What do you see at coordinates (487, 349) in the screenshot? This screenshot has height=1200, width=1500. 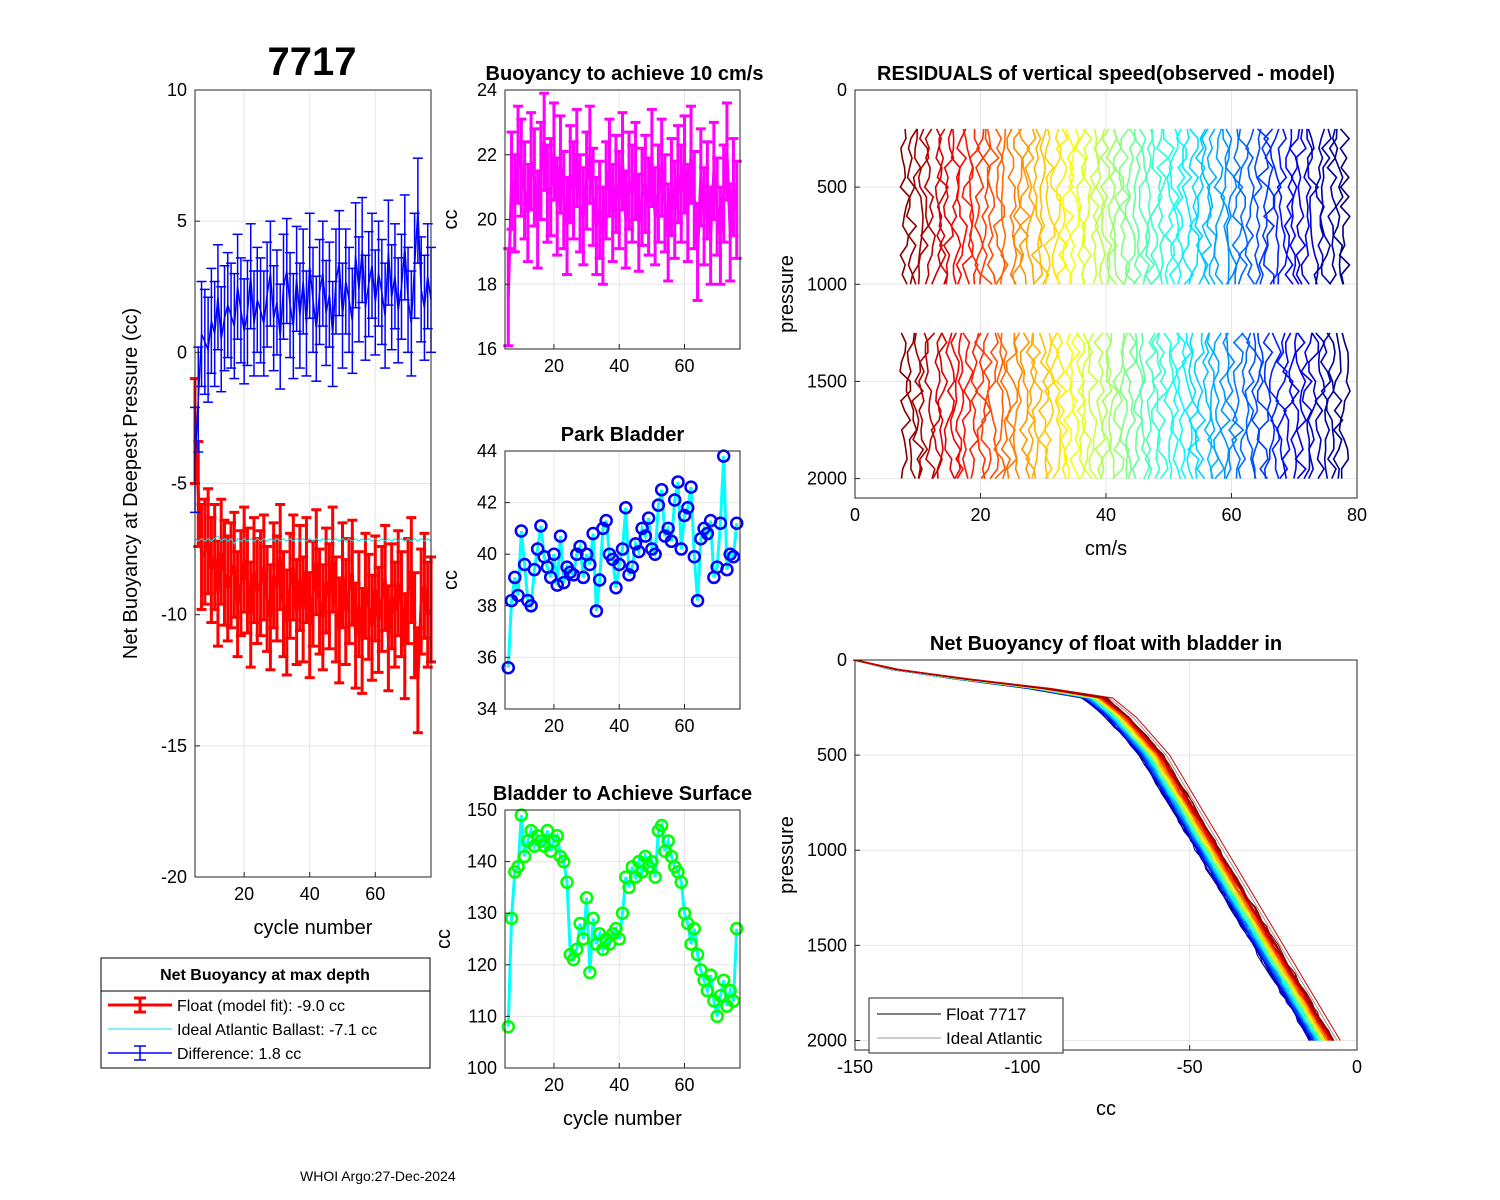 I see `y-tick-label: 16` at bounding box center [487, 349].